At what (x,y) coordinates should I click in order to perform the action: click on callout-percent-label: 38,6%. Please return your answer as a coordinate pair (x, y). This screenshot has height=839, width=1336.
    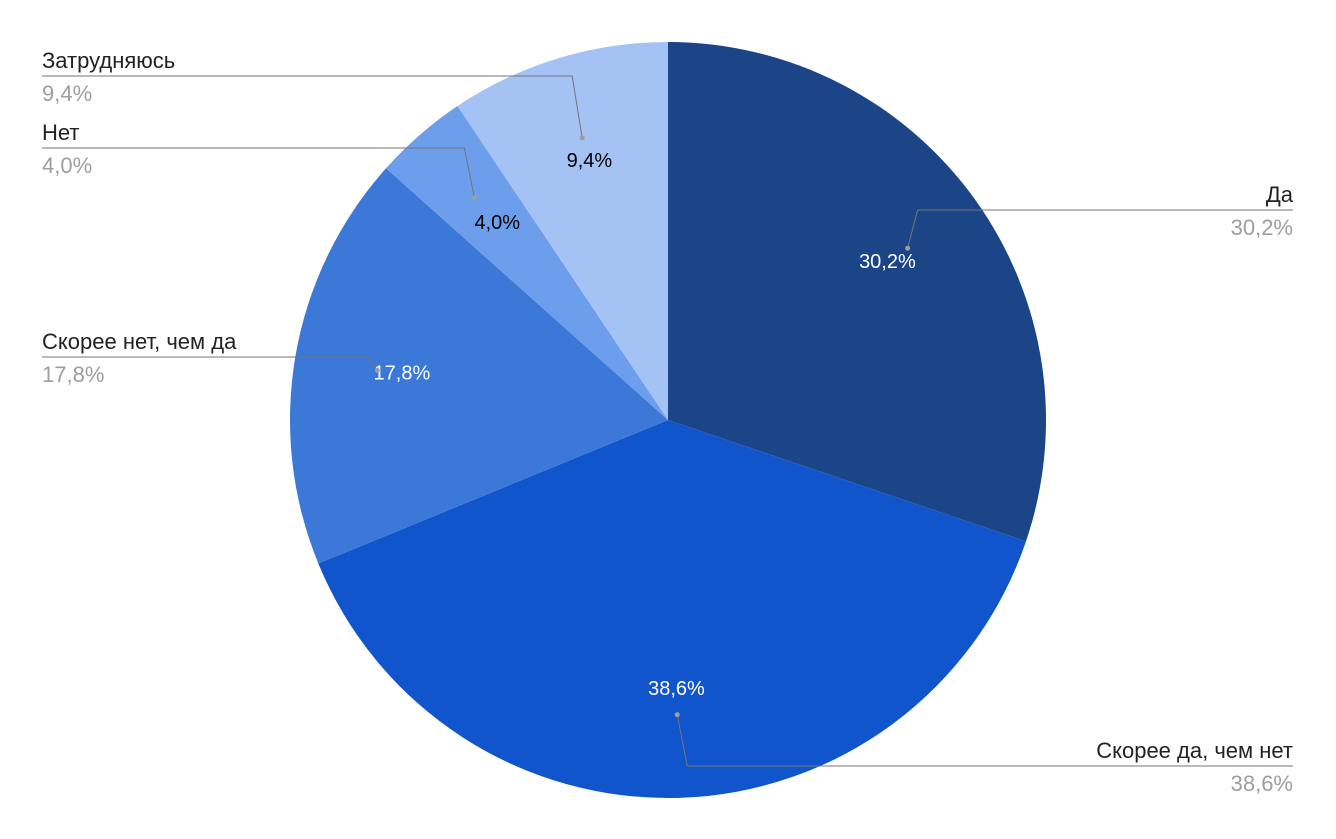
    Looking at the image, I should click on (1262, 783).